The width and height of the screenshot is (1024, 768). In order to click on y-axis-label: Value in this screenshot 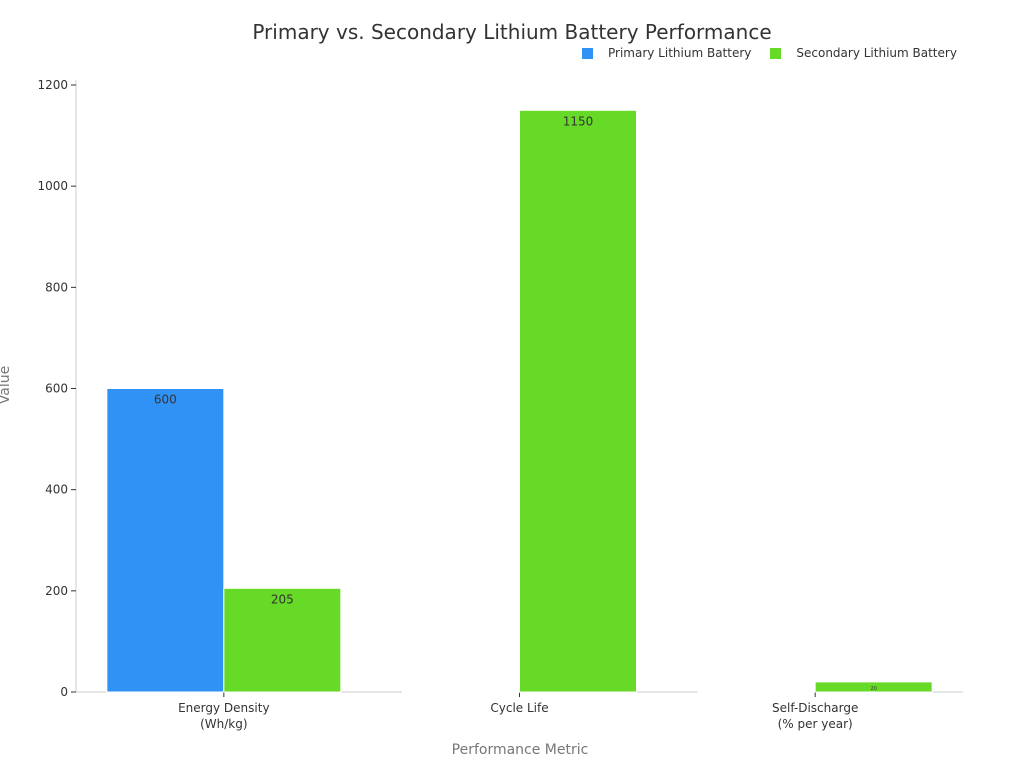, I will do `click(7, 385)`.